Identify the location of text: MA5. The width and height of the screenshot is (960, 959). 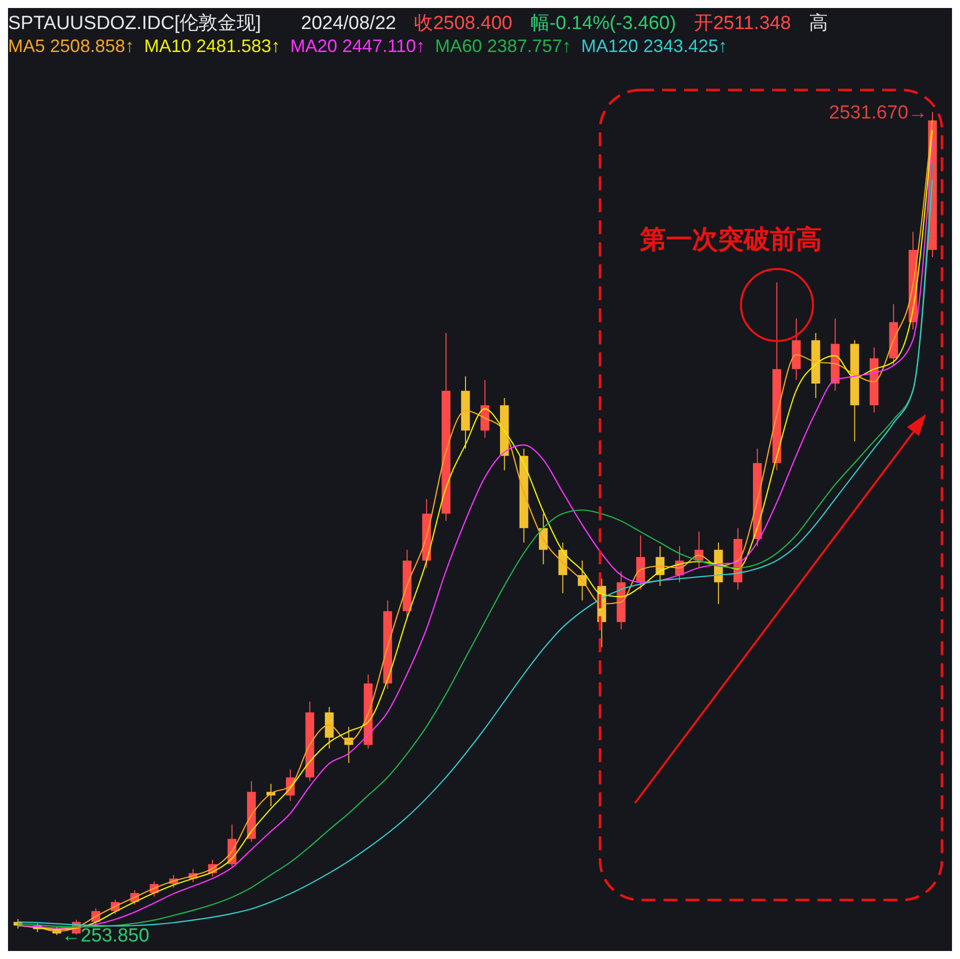
(27, 46).